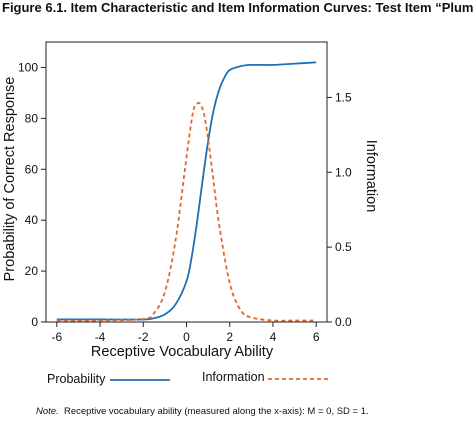  Describe the element at coordinates (371, 176) in the screenshot. I see `y2-axis-title: Information` at that location.